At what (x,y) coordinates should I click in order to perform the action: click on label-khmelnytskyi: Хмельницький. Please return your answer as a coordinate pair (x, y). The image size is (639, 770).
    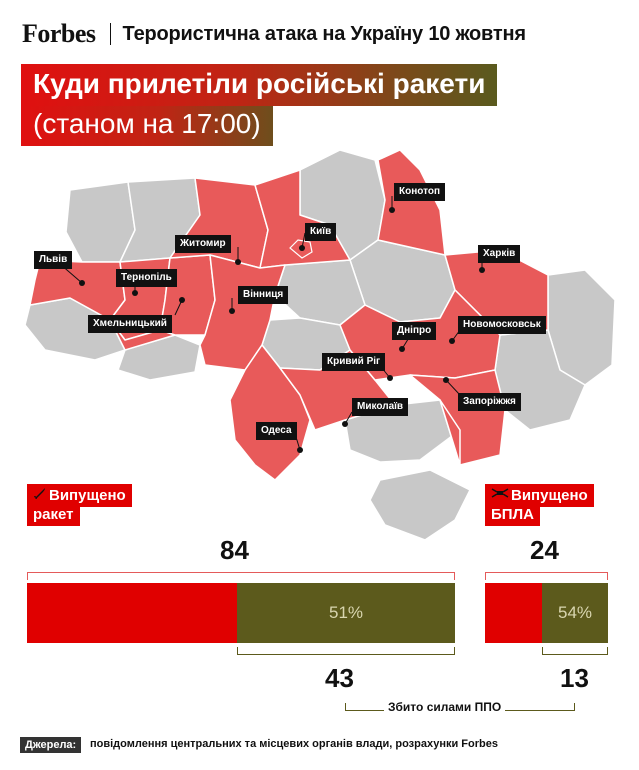
    Looking at the image, I should click on (130, 324).